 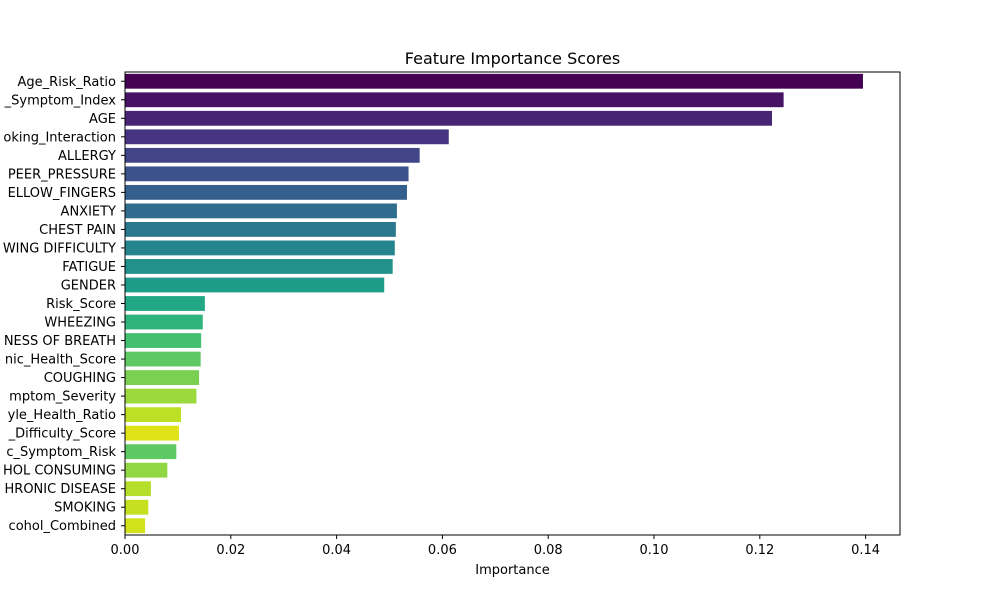 I want to click on y-tick-label: FATIGUE, so click(x=89, y=267).